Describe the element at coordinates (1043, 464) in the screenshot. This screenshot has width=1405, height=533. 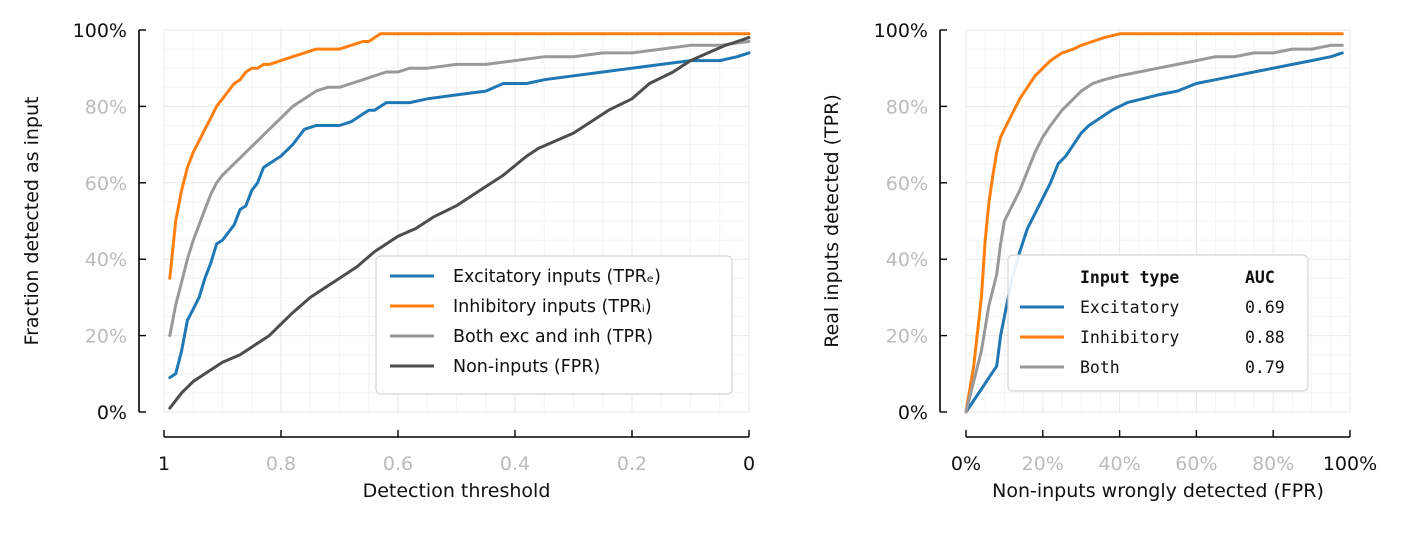
I see `x-tick-label: 20%` at that location.